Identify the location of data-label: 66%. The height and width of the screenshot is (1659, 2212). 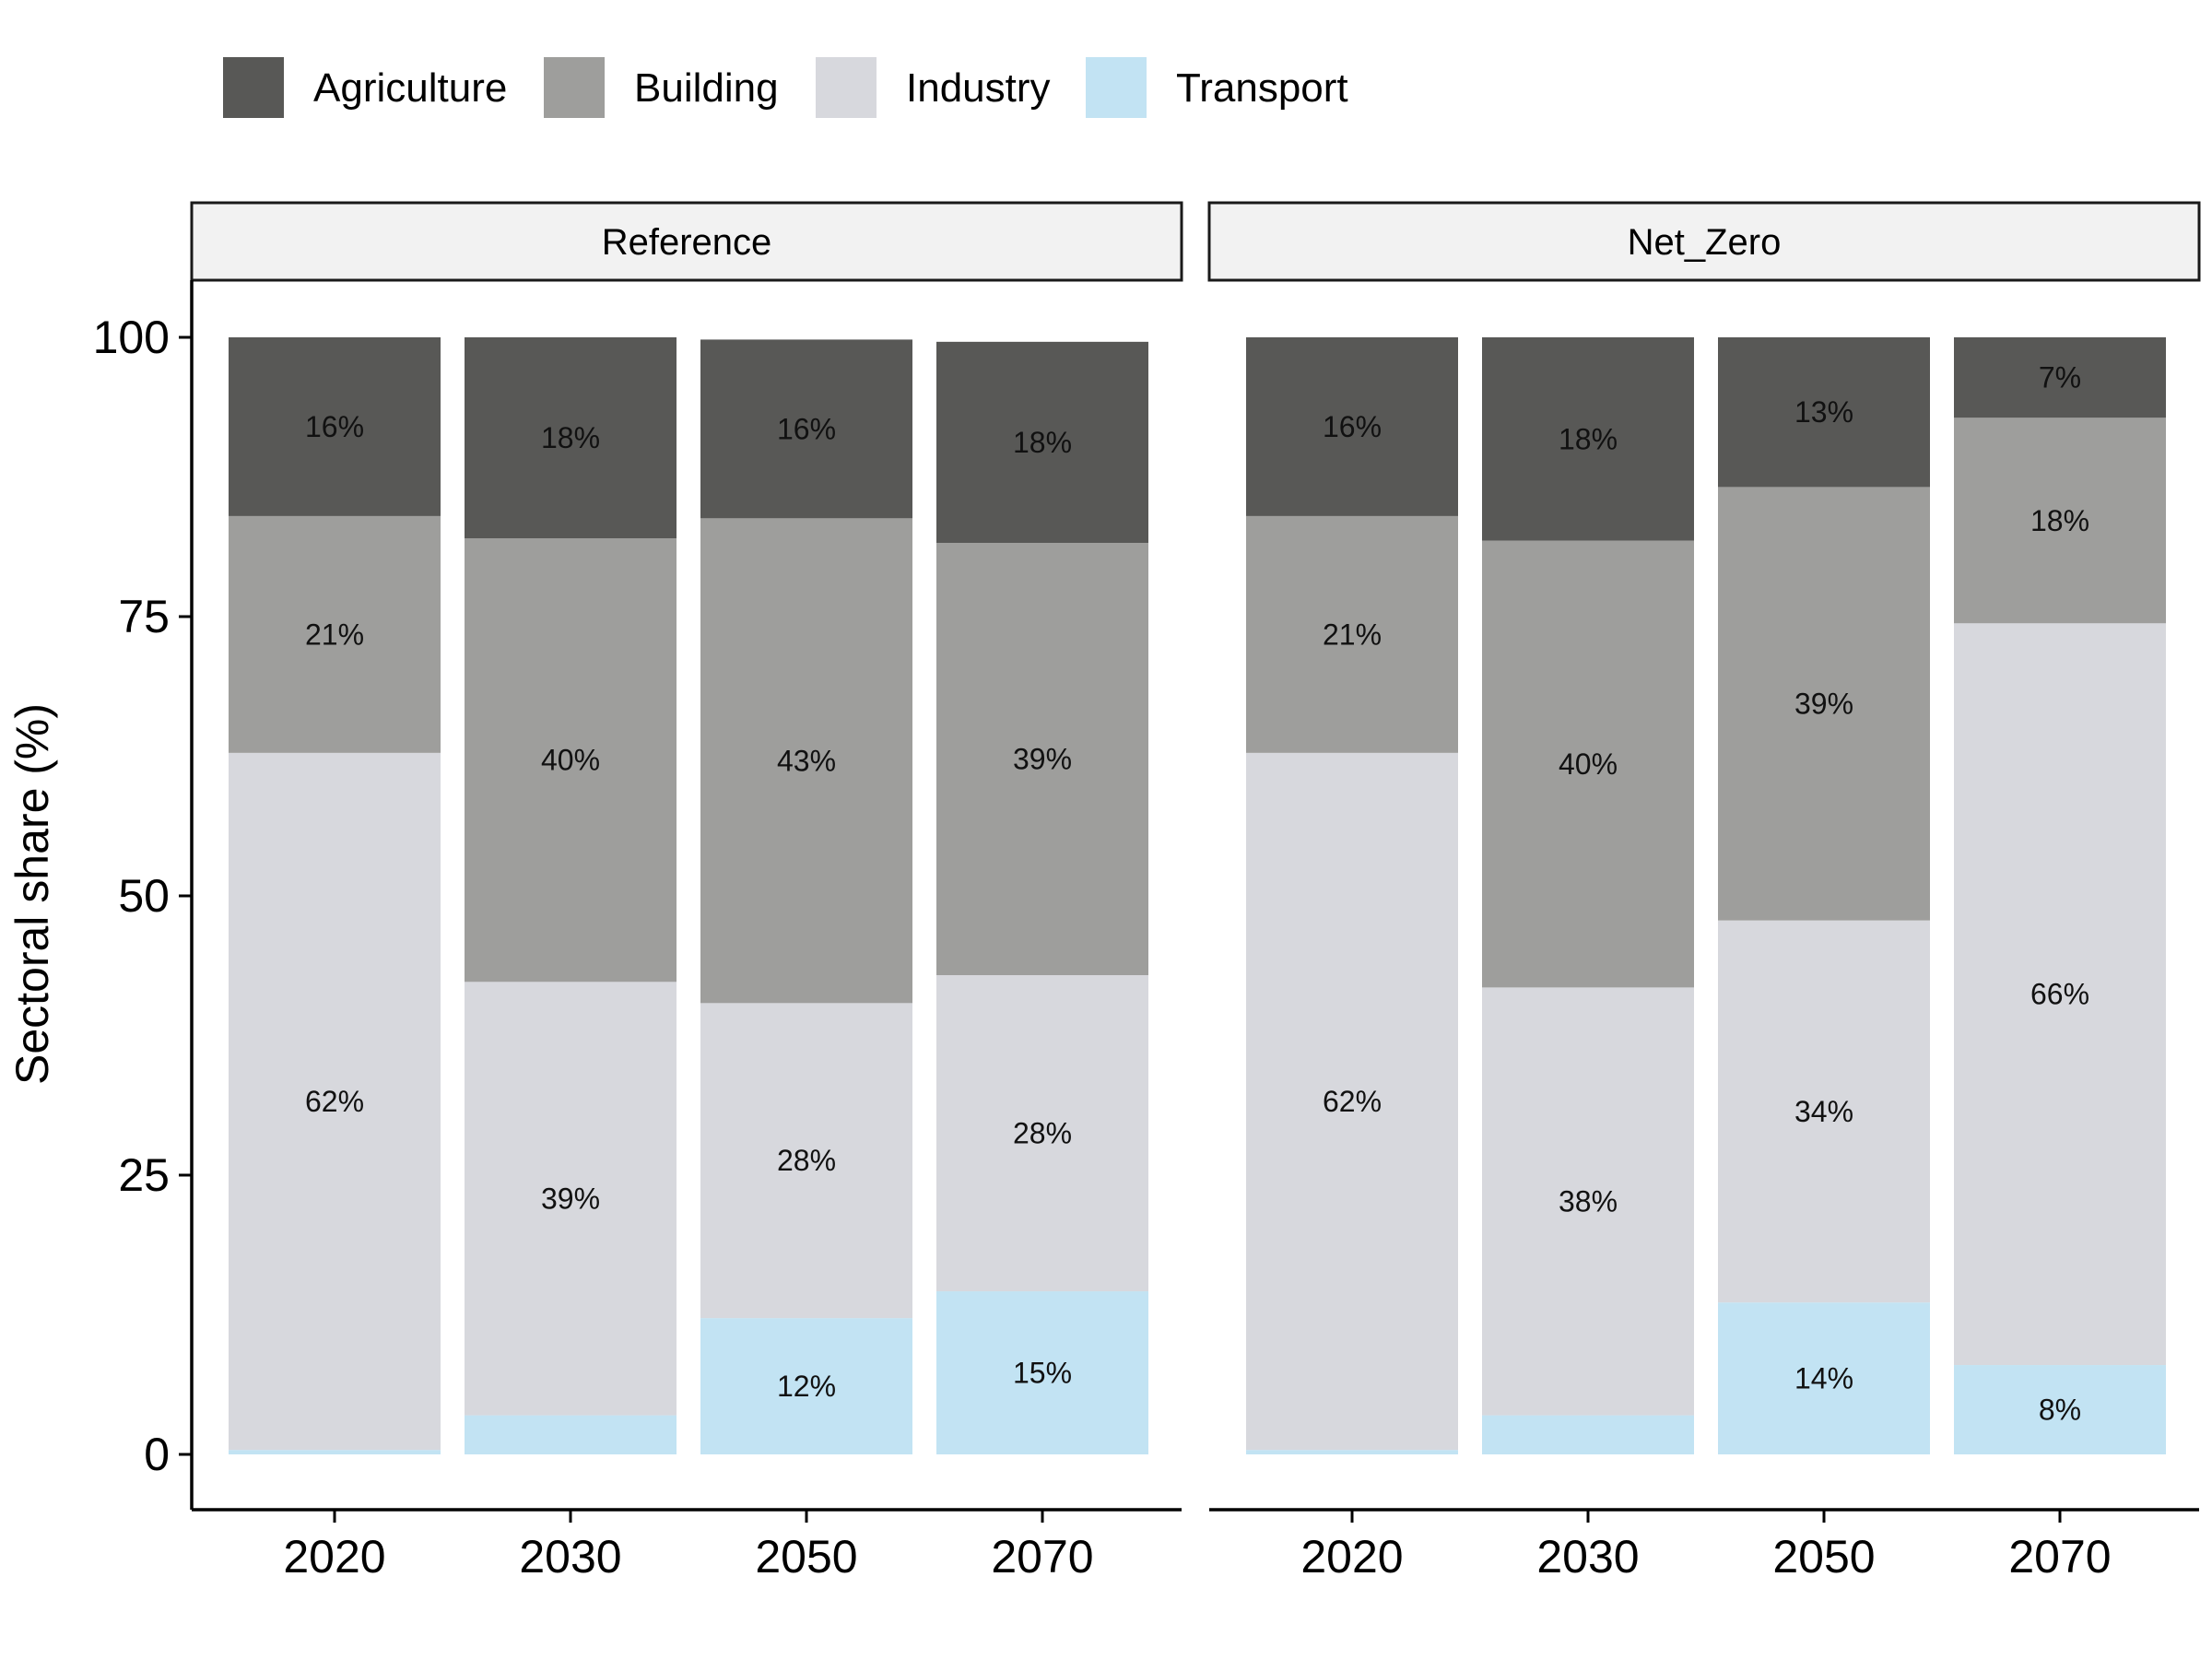
(2059, 994).